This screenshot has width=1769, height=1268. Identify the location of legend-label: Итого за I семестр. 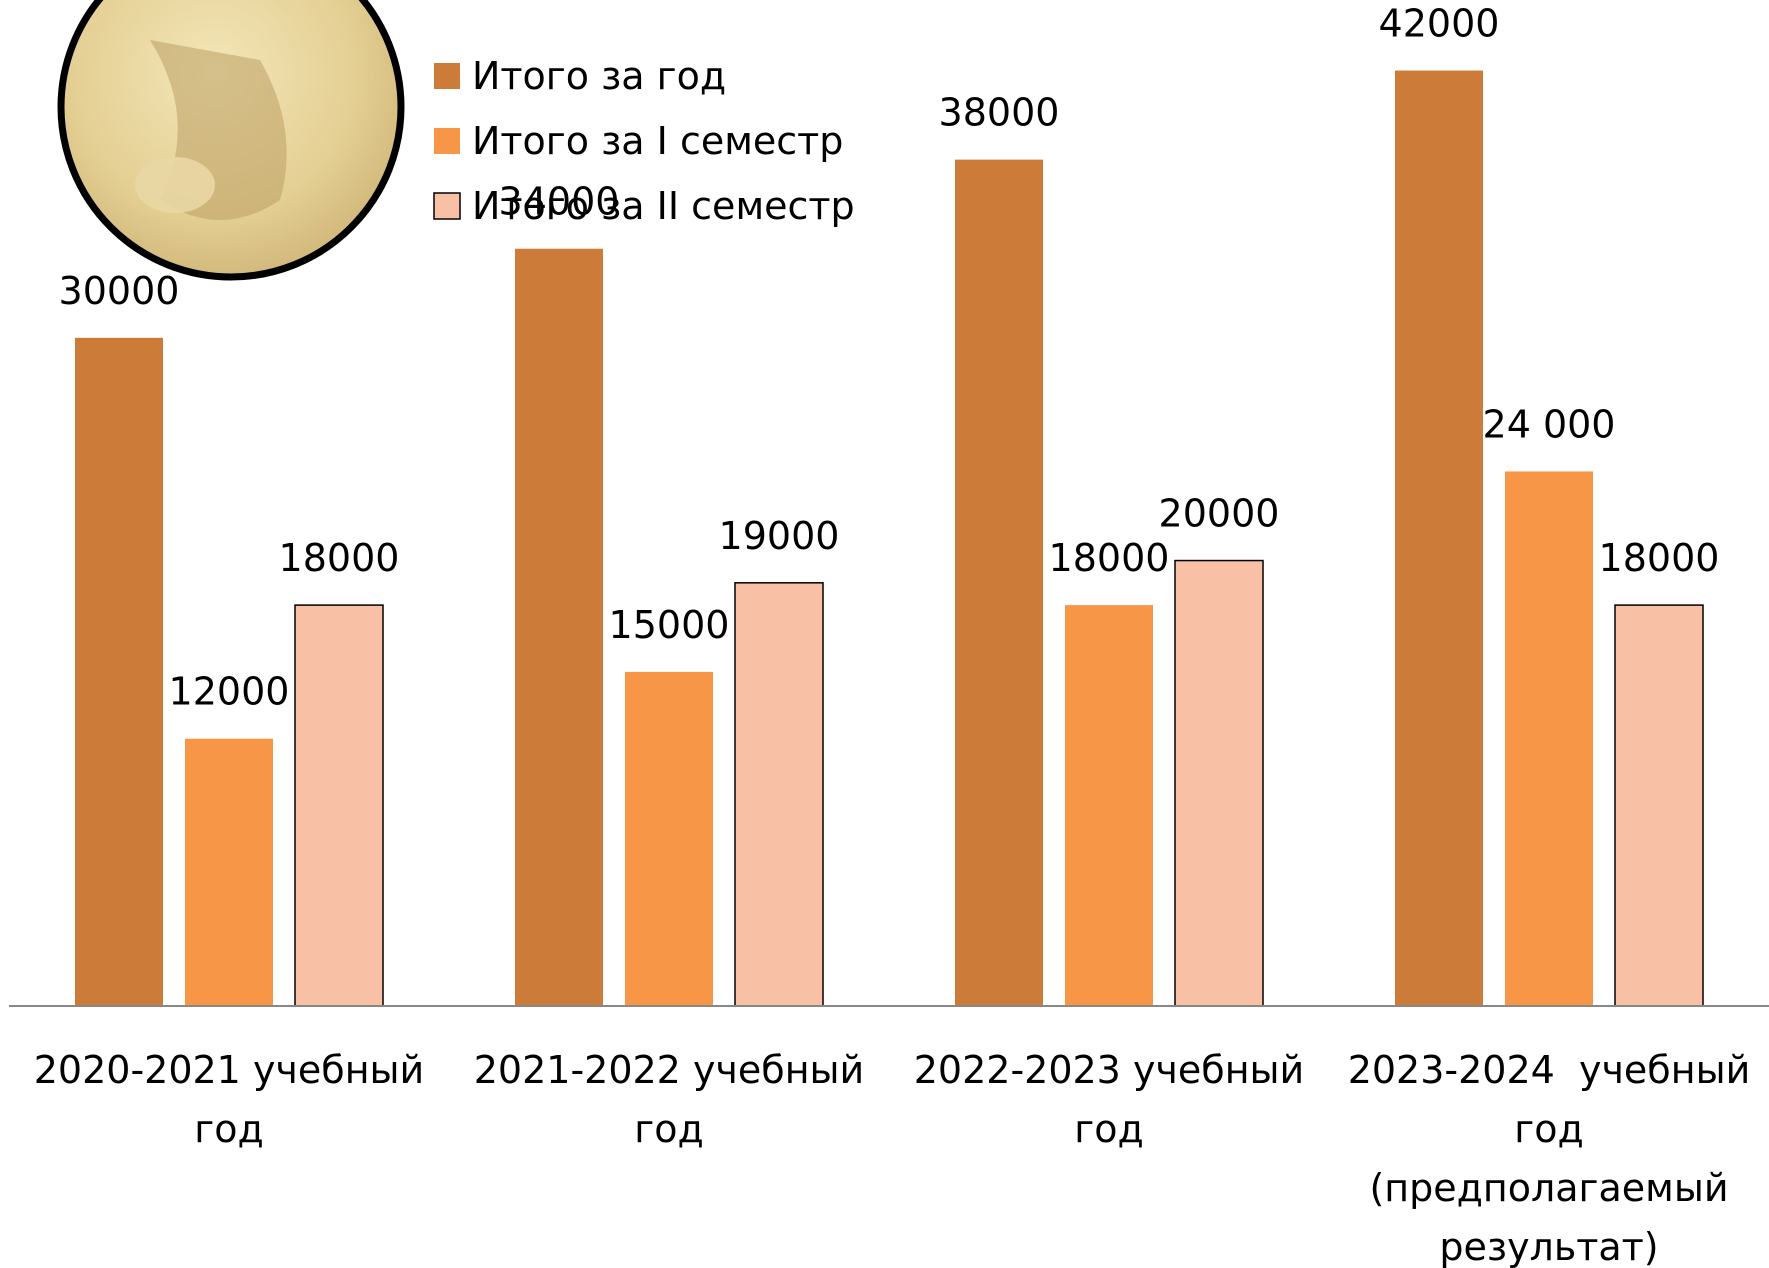
(657, 141).